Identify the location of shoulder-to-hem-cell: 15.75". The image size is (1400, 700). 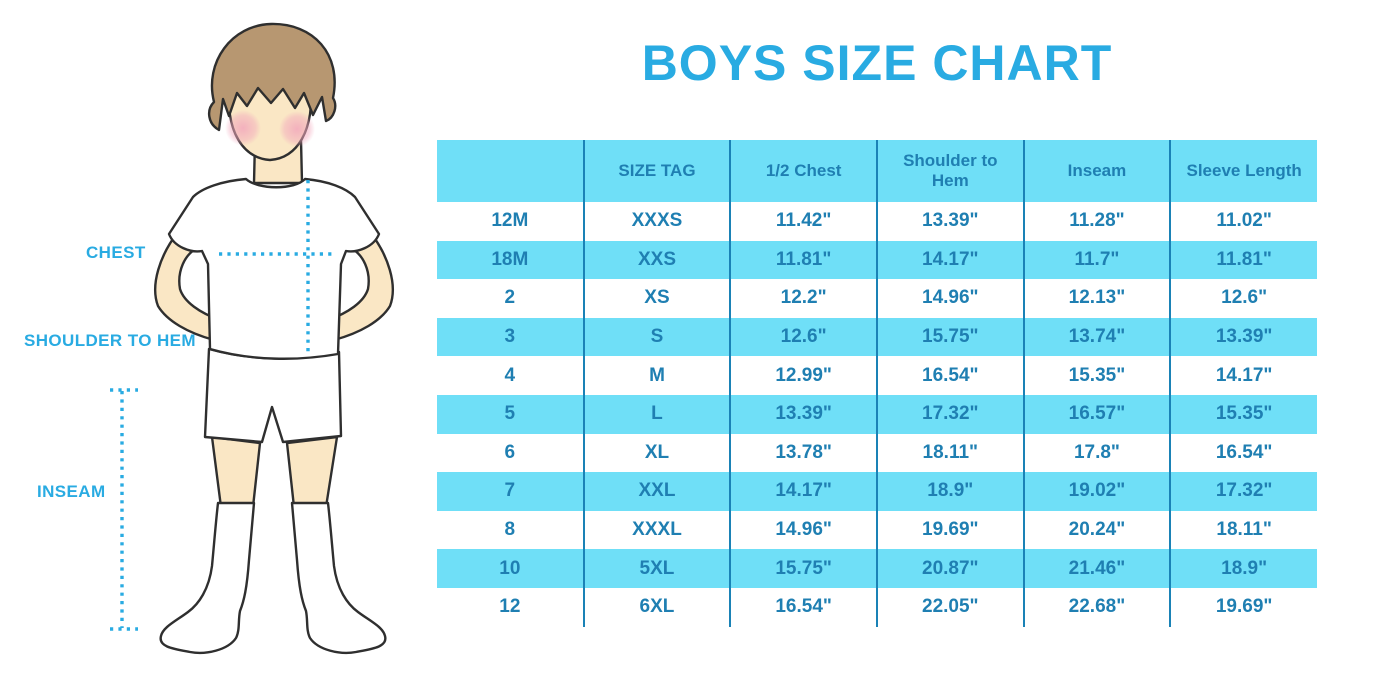
(949, 337).